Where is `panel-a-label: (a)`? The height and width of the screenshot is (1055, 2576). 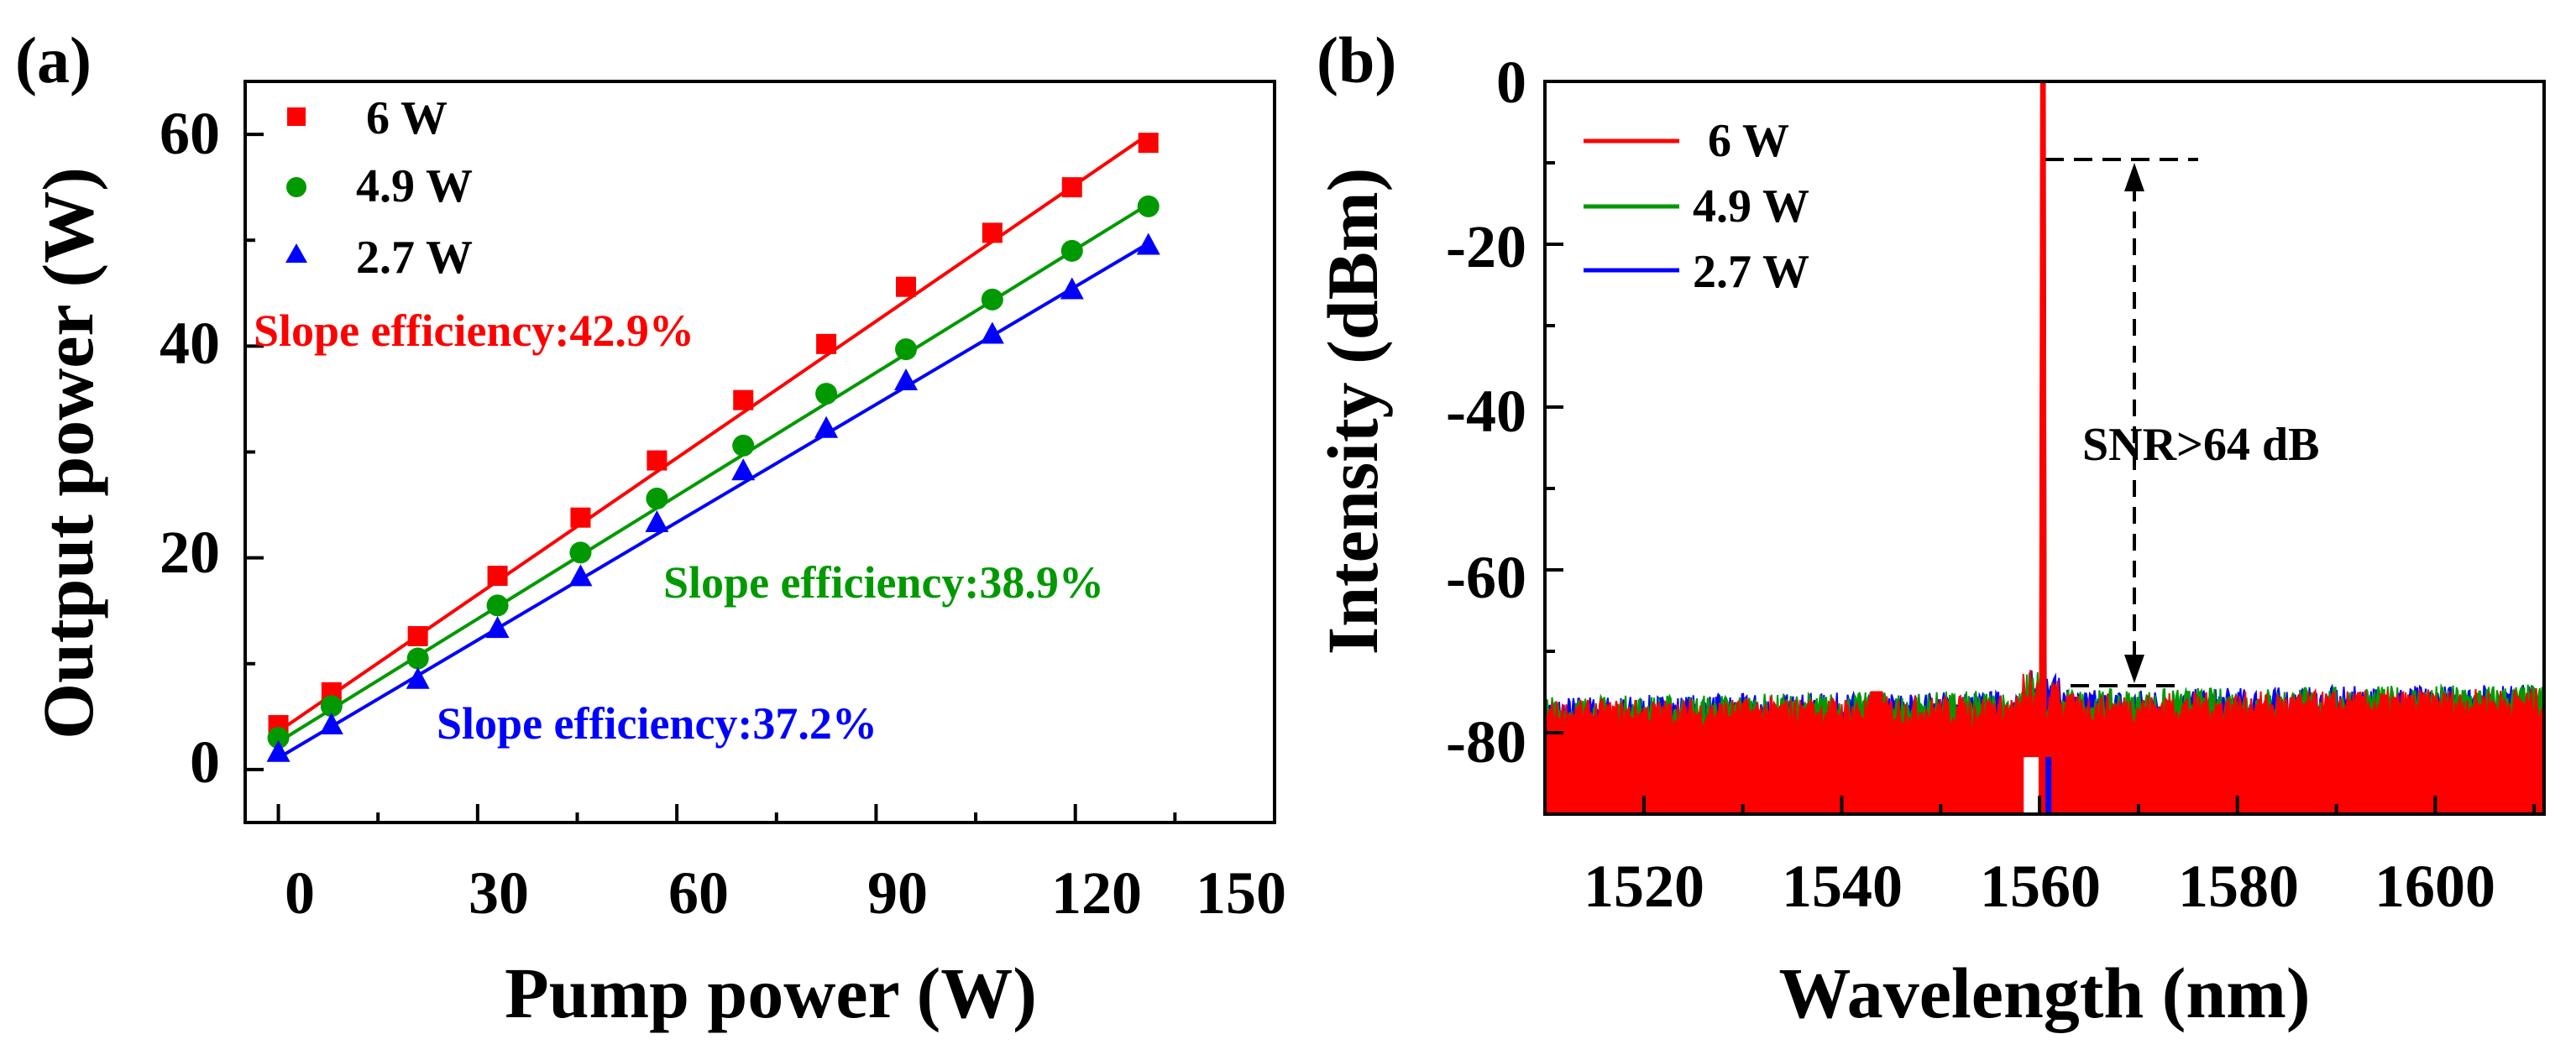 panel-a-label: (a) is located at coordinates (54, 60).